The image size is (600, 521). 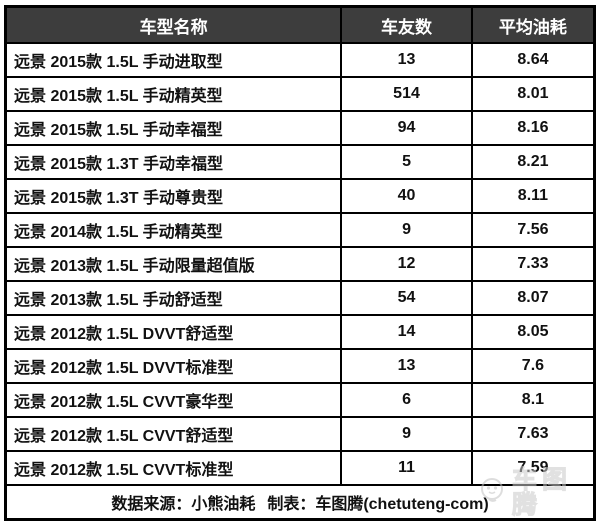 I want to click on model-cell: 远景 2012款 1.5L DVVT舒适型, so click(x=173, y=332).